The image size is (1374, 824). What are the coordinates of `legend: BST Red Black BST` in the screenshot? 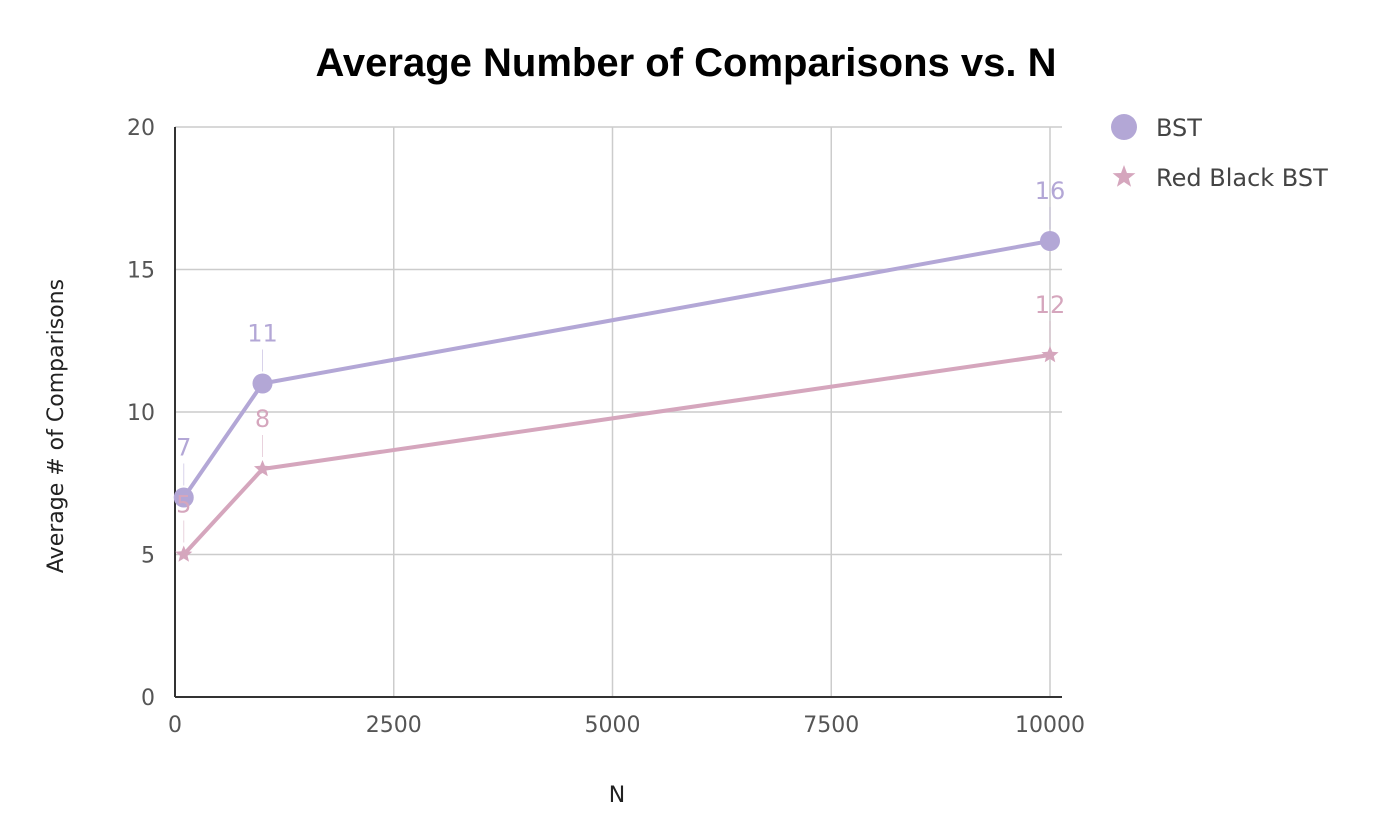 It's located at (1219, 153).